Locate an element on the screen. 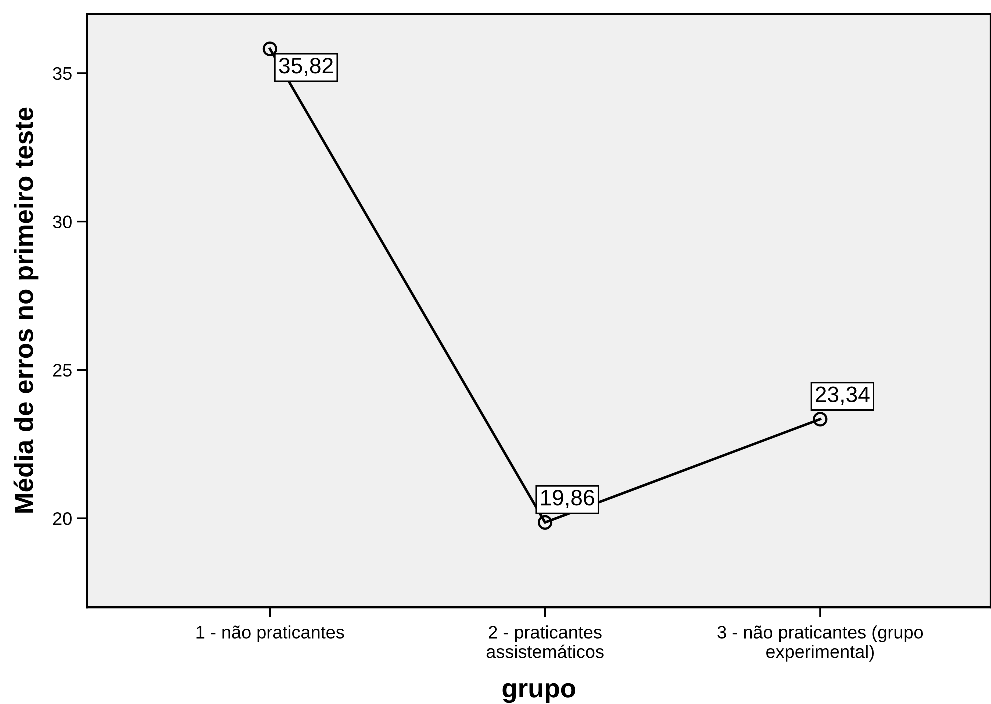  data-label: 23,34 is located at coordinates (843, 396).